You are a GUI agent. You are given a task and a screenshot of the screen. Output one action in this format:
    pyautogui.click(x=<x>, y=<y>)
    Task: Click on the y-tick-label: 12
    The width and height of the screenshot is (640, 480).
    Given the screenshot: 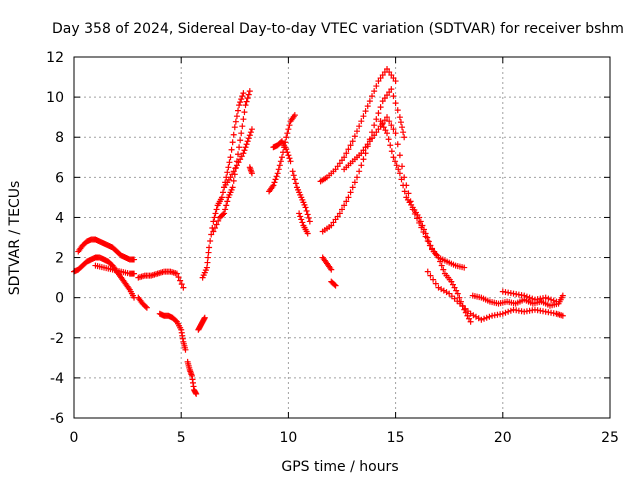 What is the action you would take?
    pyautogui.click(x=55, y=58)
    